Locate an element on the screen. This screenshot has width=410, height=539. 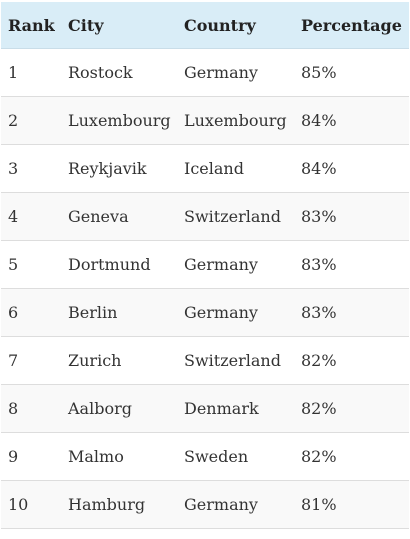
table-row: 4 Geneva Switzerland 83% is located at coordinates (205, 216).